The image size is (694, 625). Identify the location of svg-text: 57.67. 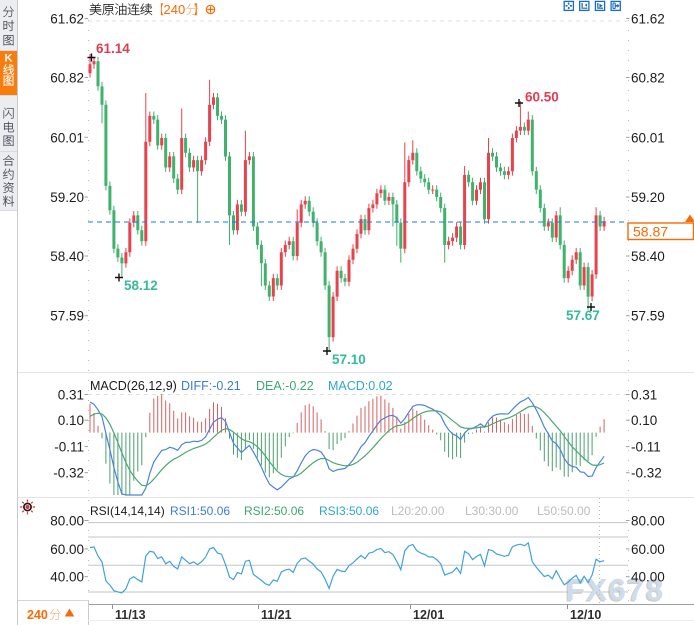
(583, 315).